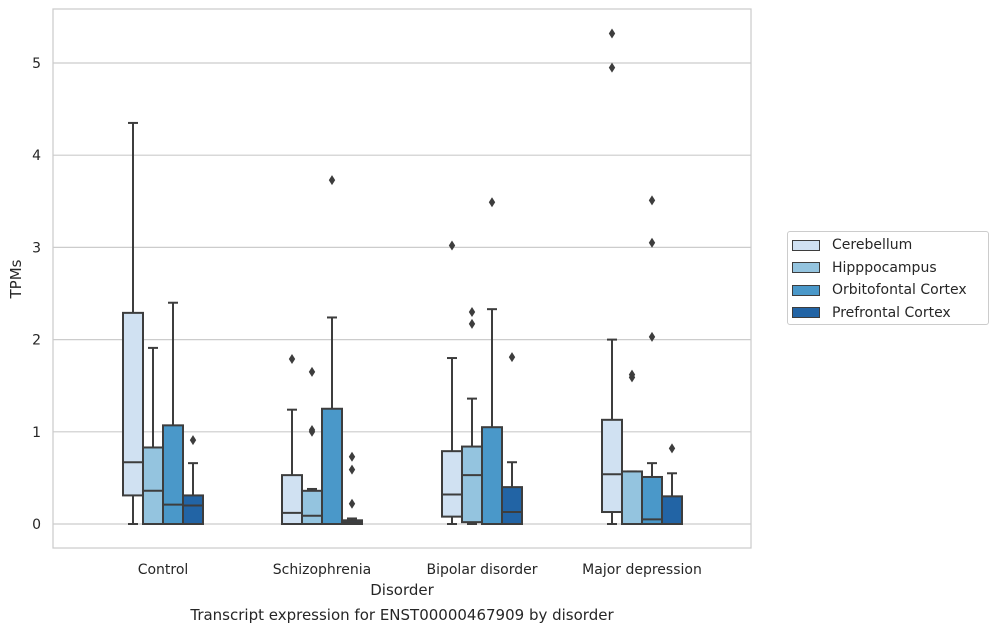 The height and width of the screenshot is (634, 999). What do you see at coordinates (36, 248) in the screenshot?
I see `y-tick-label: 3` at bounding box center [36, 248].